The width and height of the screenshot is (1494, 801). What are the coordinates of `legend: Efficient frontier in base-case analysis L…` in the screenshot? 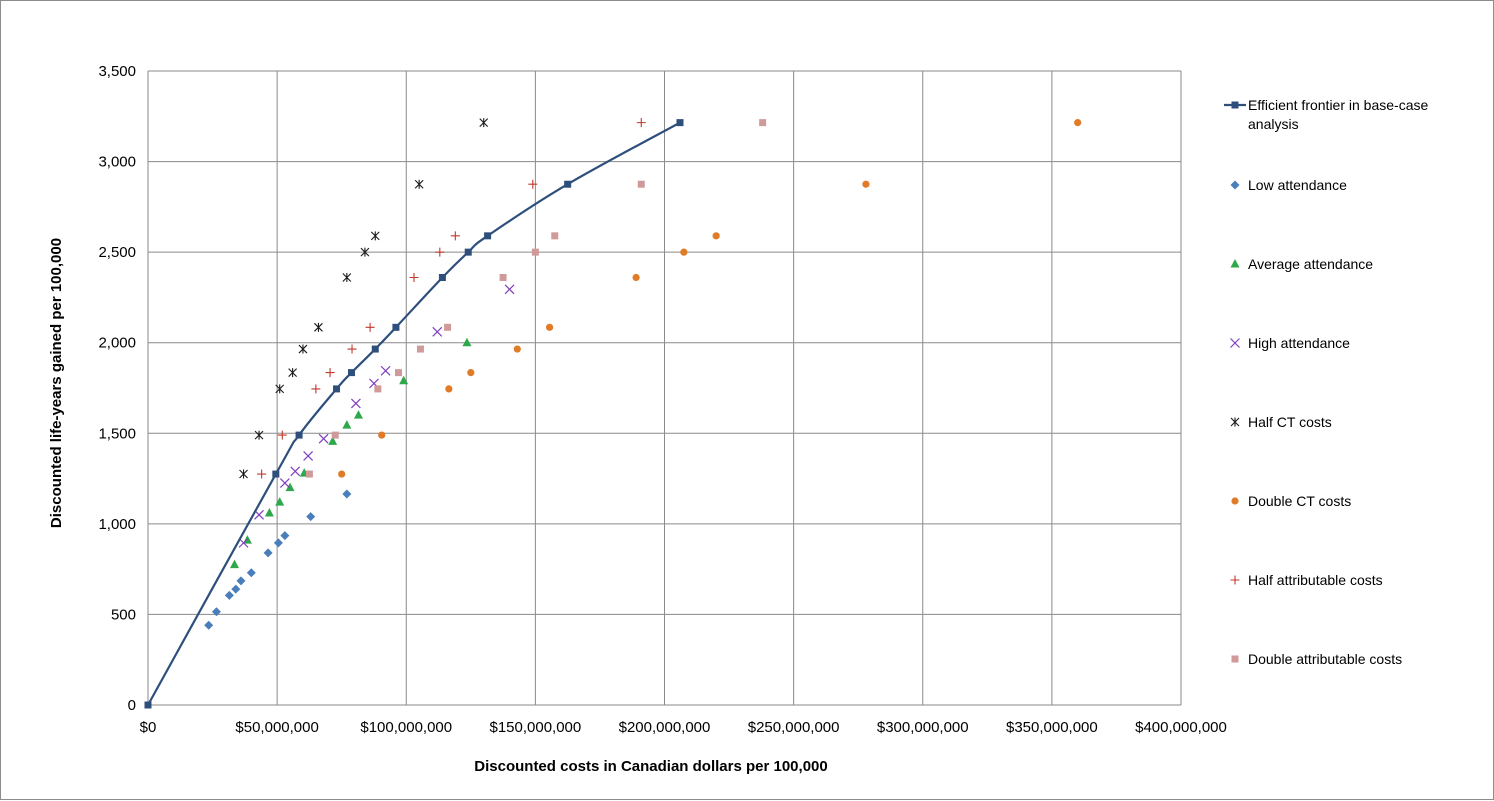 It's located at (1326, 382).